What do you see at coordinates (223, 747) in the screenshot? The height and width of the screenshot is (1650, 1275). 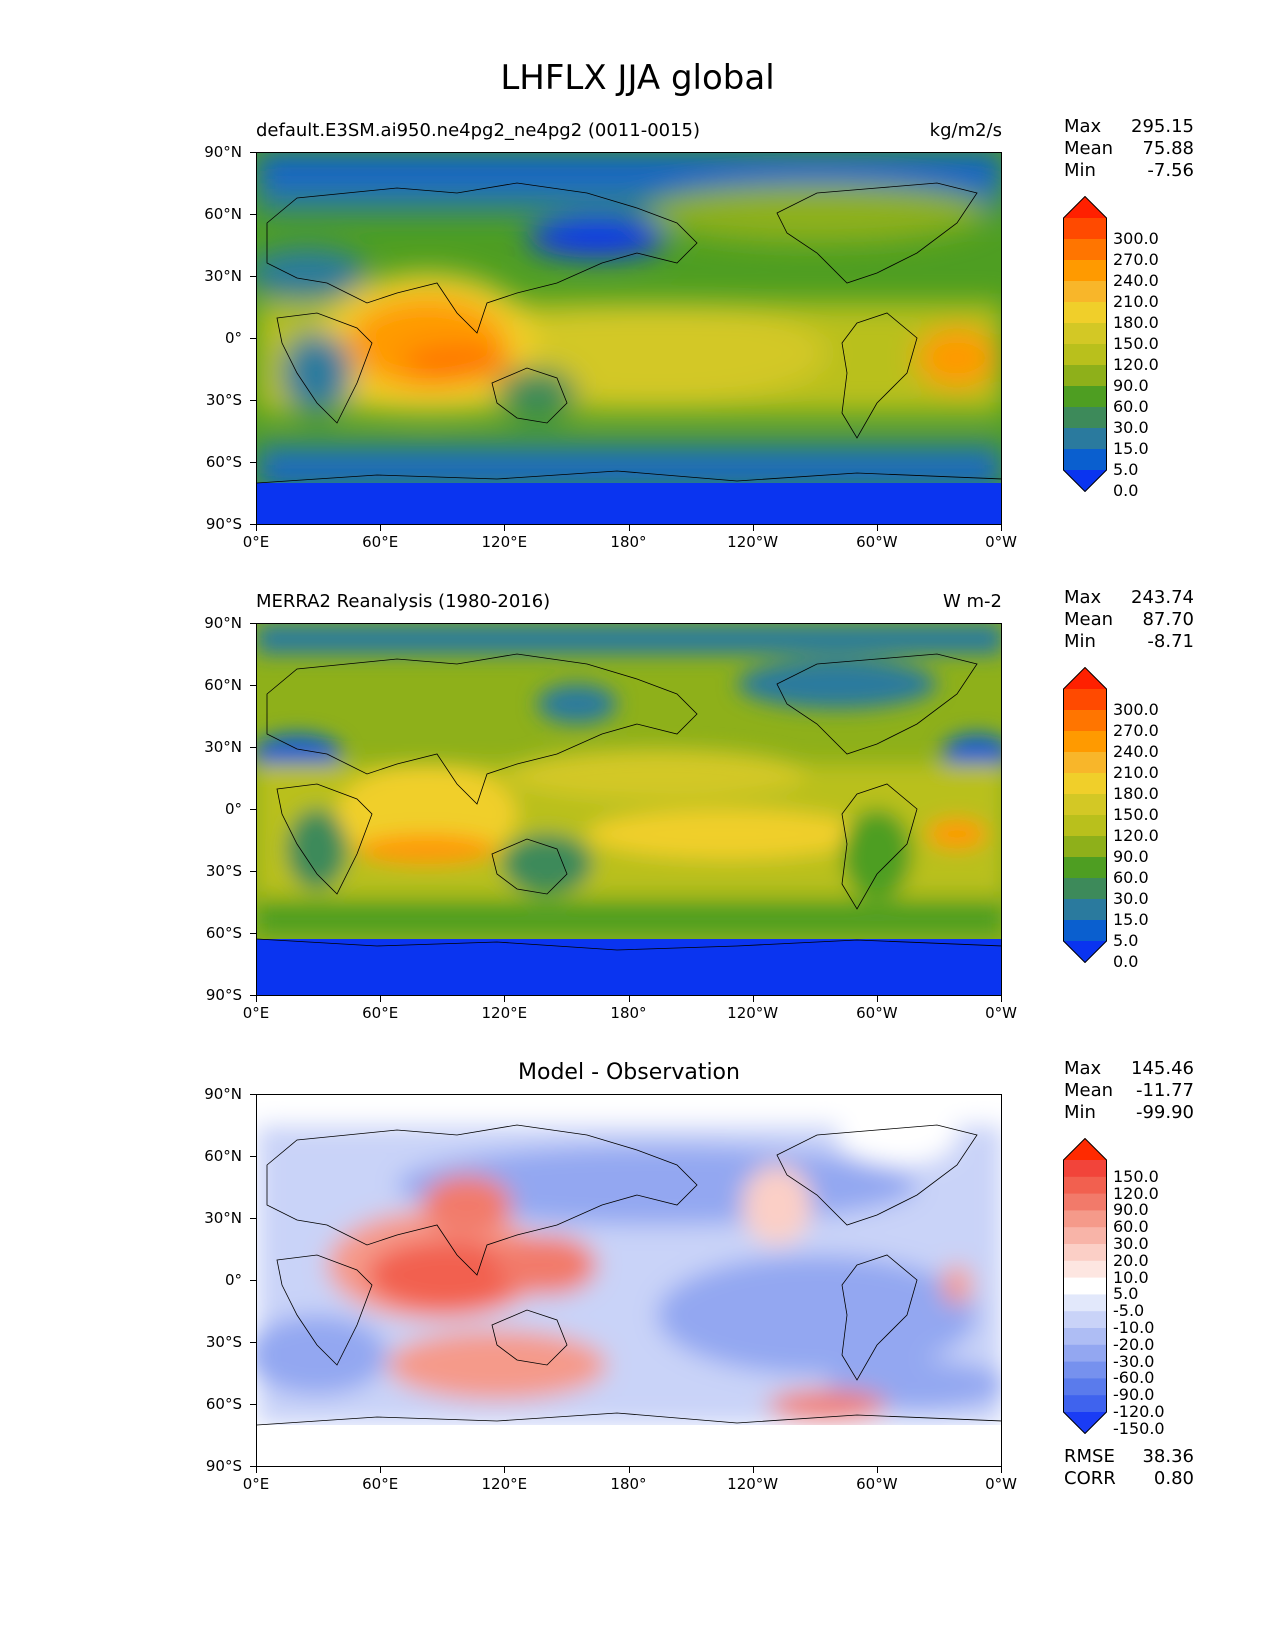 I see `lat-tick-label: 30°N` at bounding box center [223, 747].